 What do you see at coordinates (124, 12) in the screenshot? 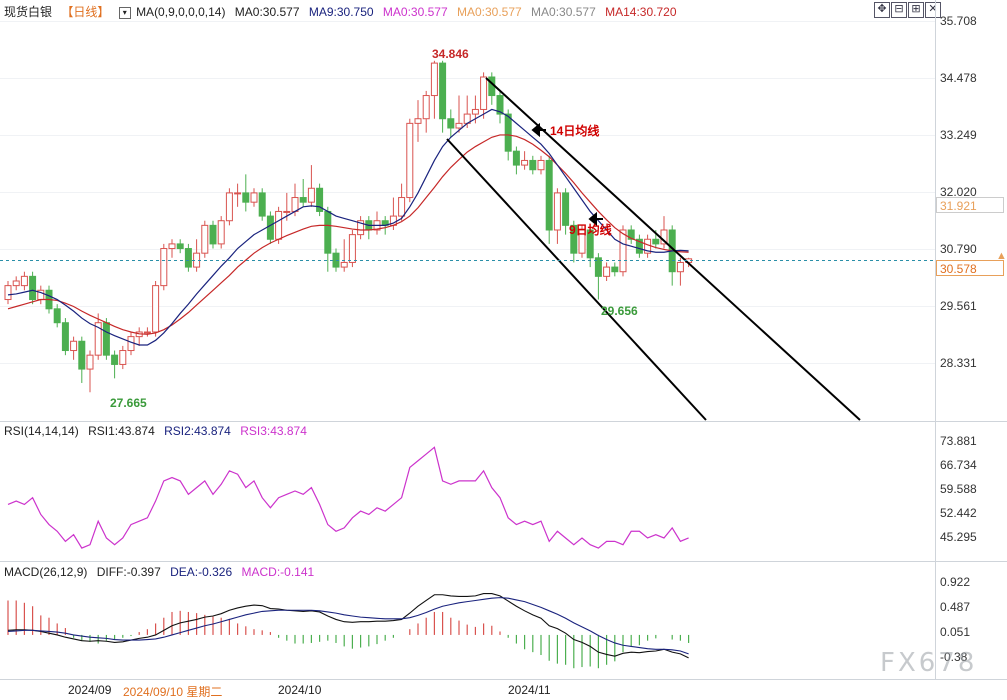
I see `ma-dropdown-icon: ▾` at bounding box center [124, 12].